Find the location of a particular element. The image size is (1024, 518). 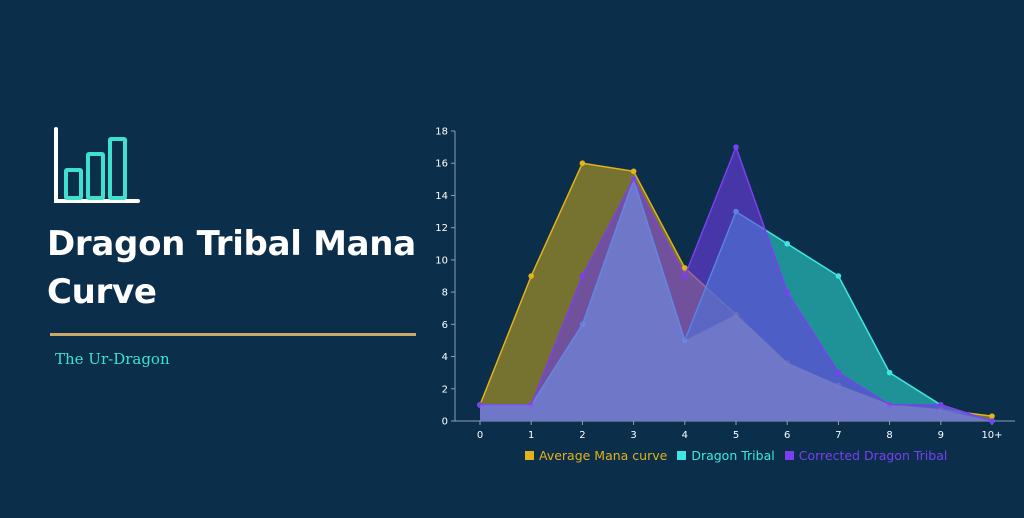

bar-chart-icon is located at coordinates (97, 165).